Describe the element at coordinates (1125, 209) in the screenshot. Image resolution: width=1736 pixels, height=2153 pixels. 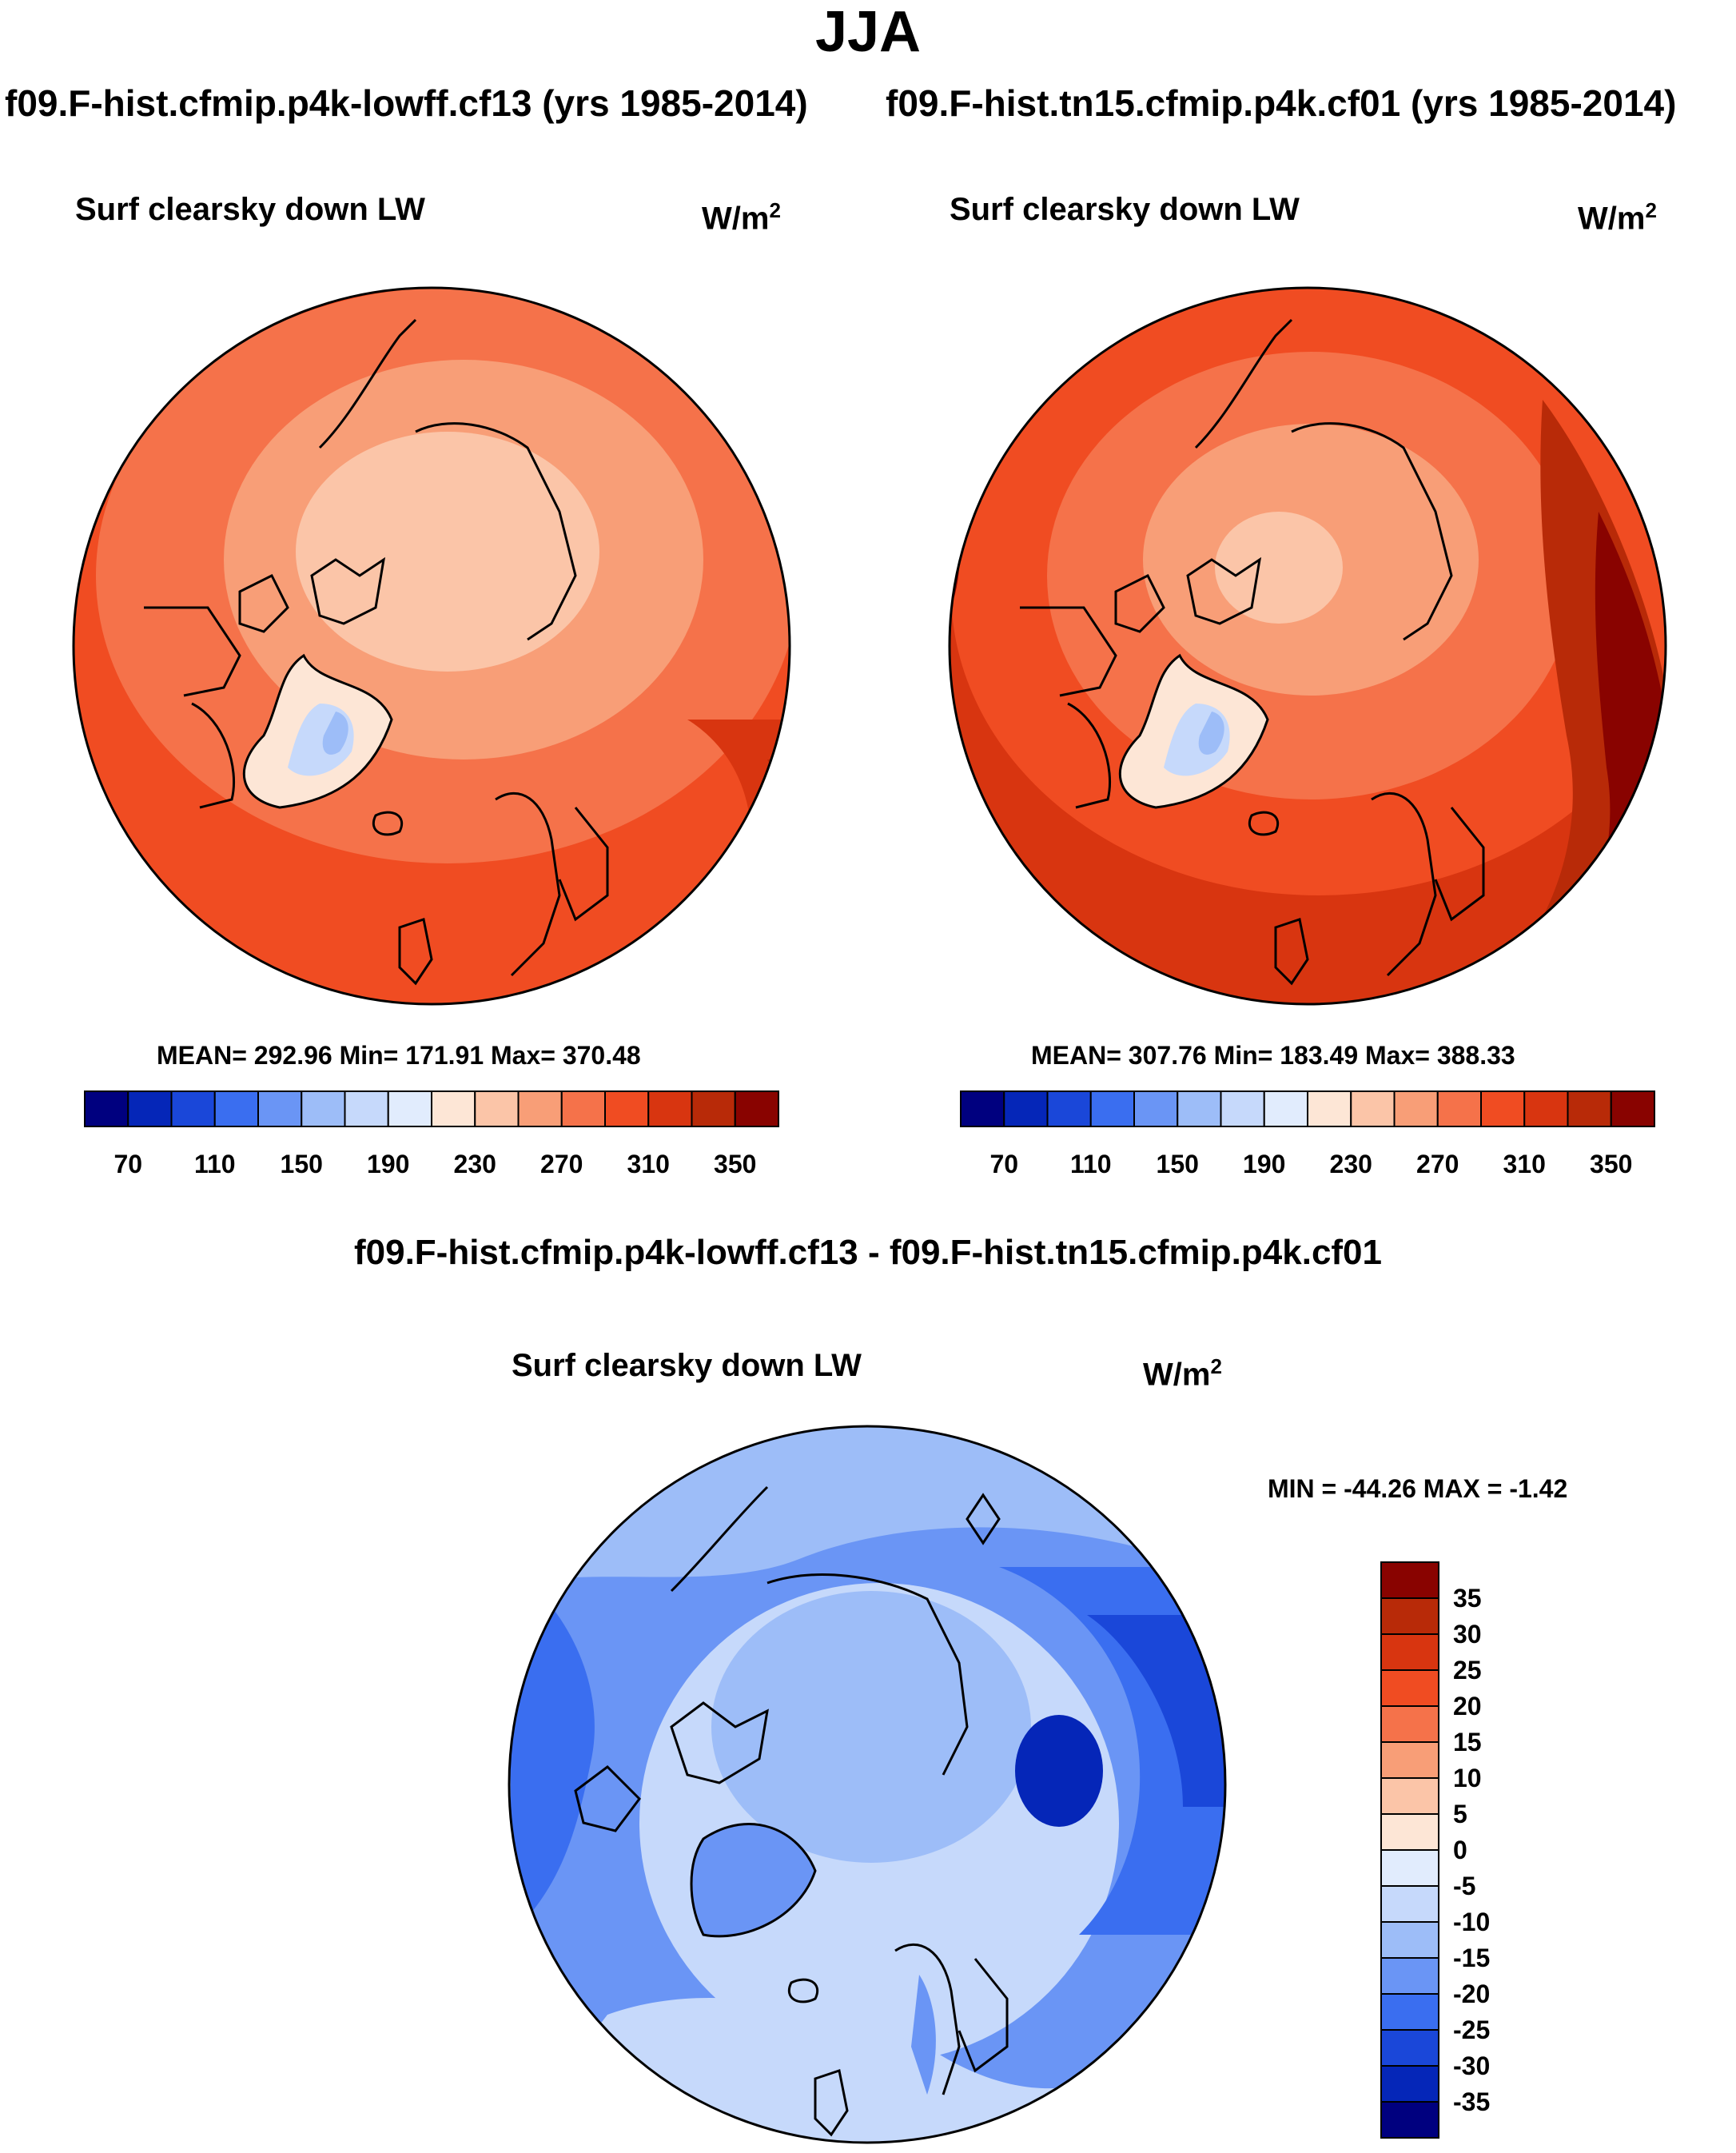
I see `right-variable-title: Surf clearsky down LW` at that location.